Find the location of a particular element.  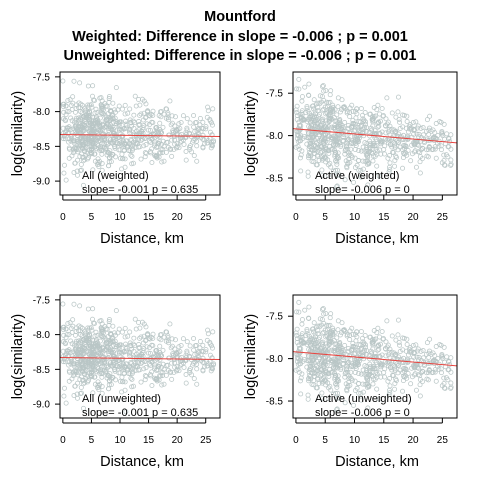

x-tick-label: 0 is located at coordinates (296, 217).